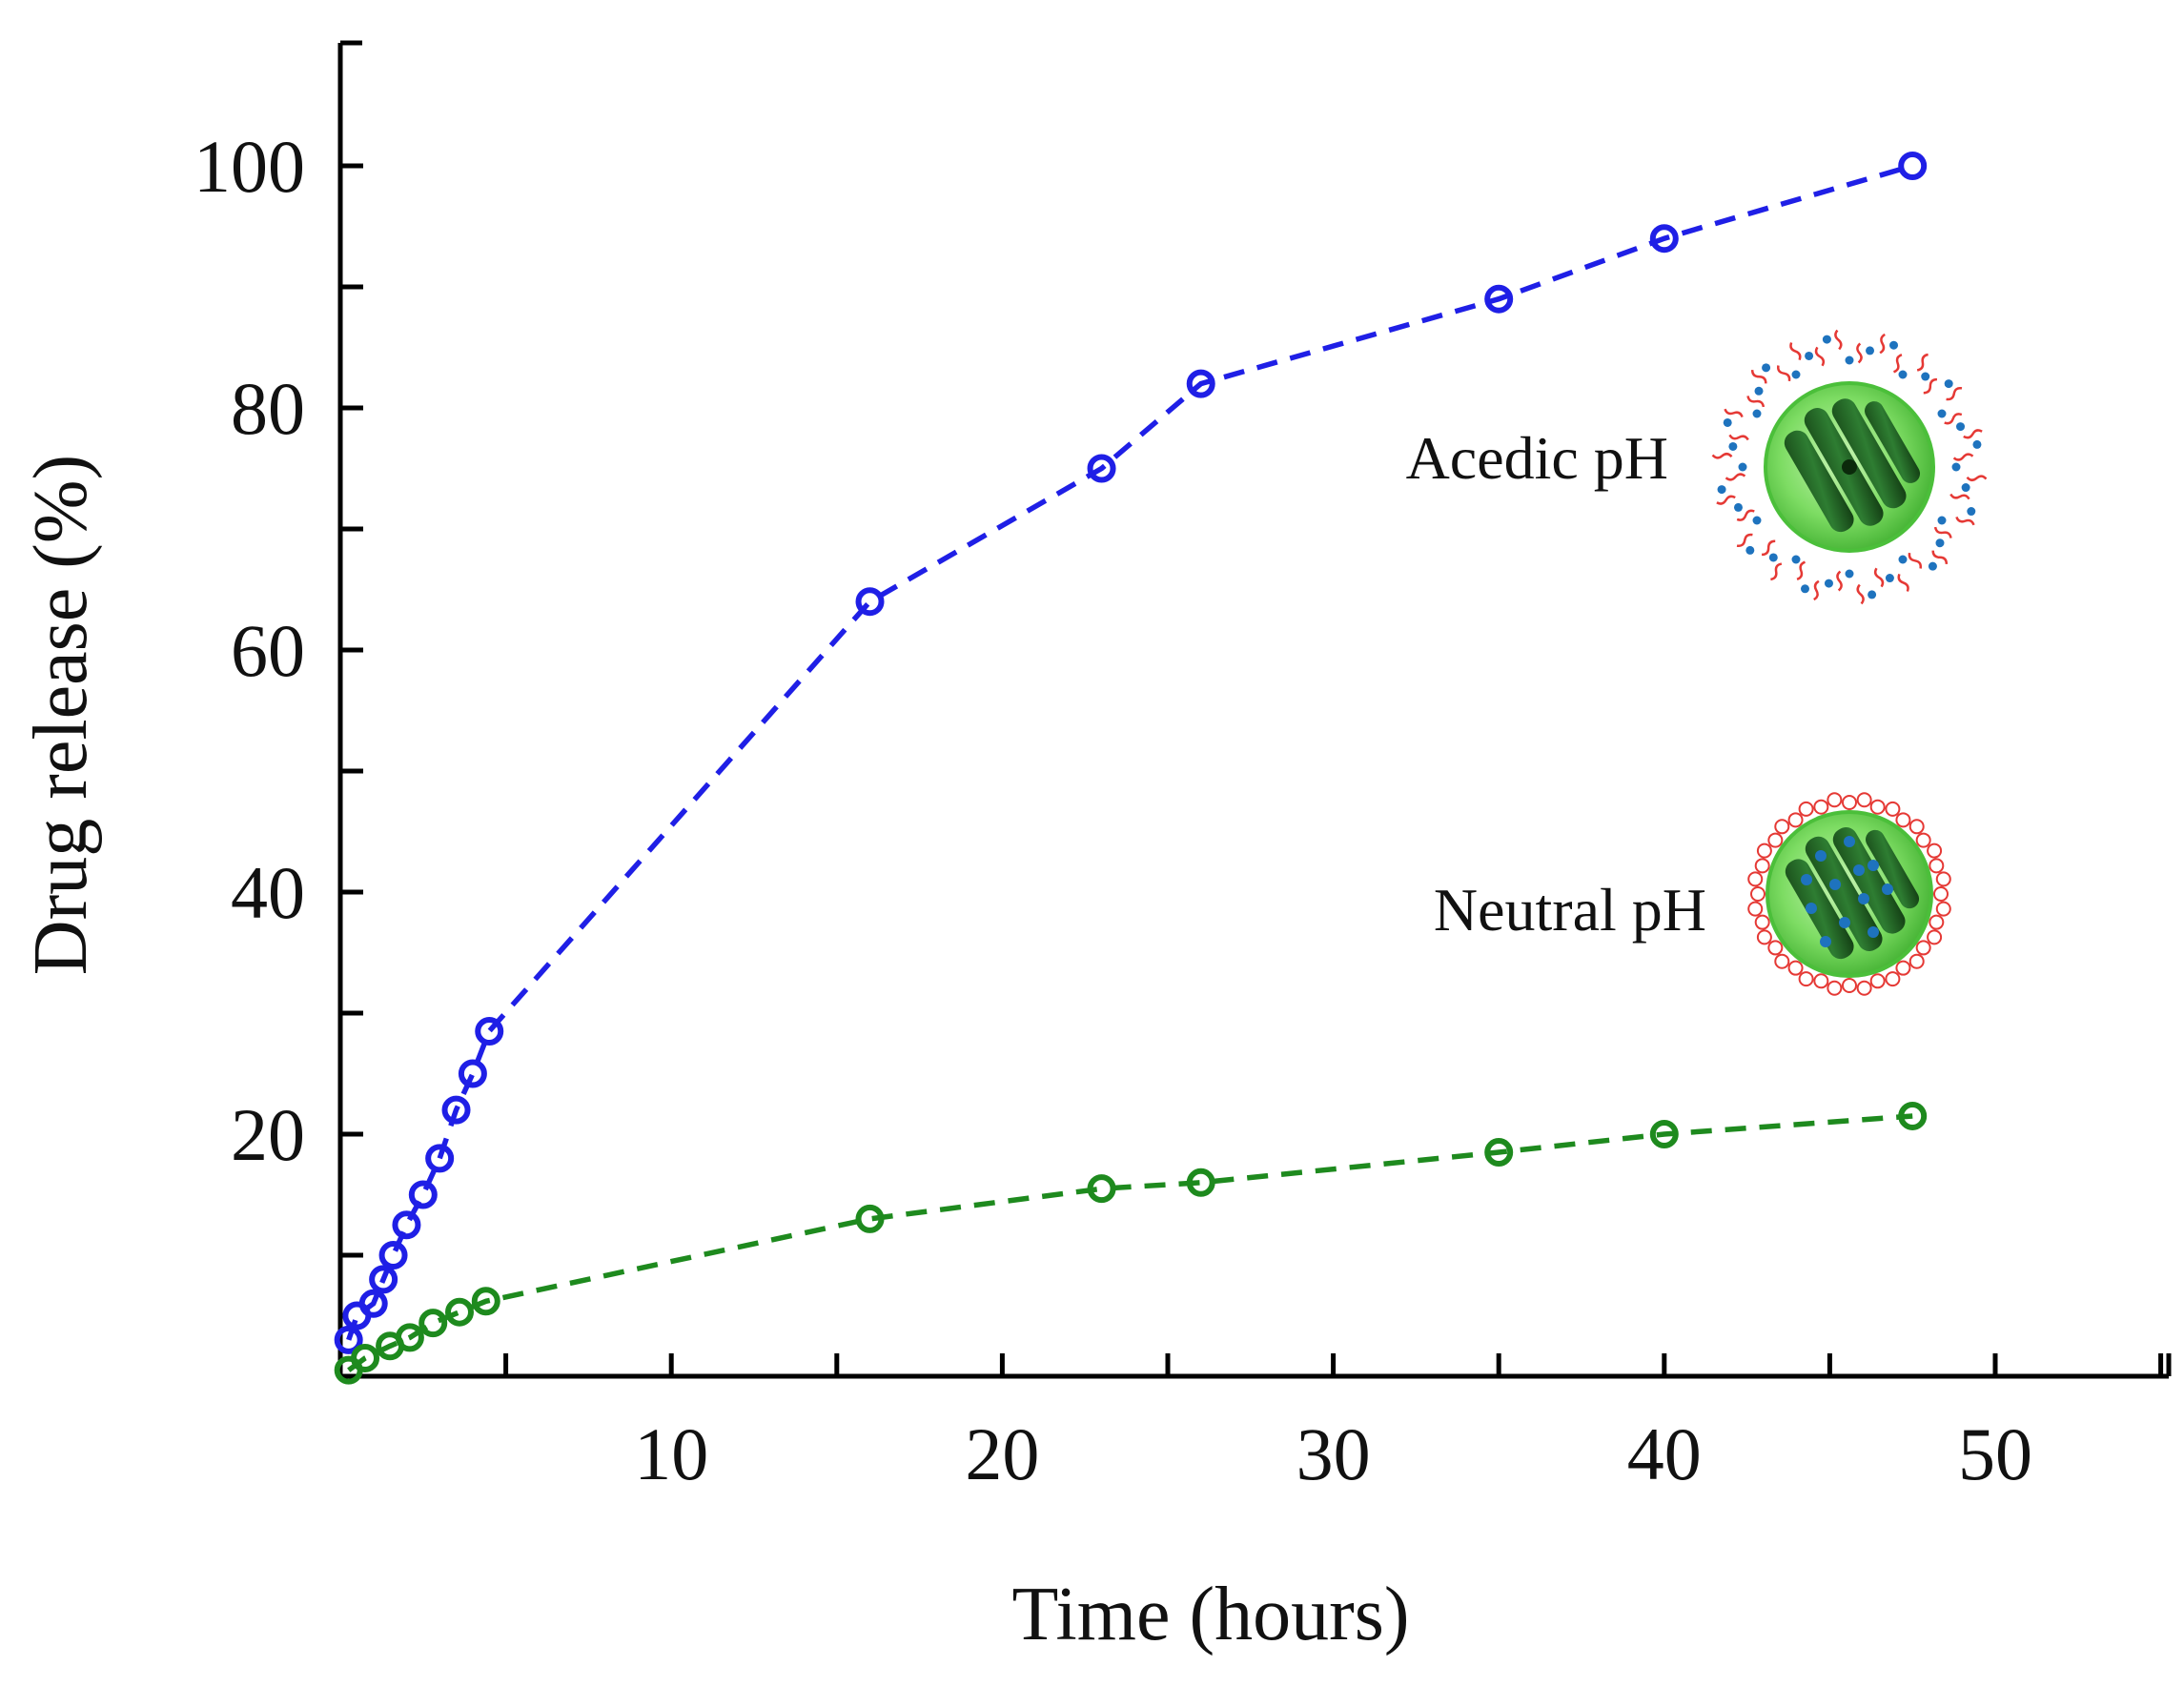 This screenshot has width=2184, height=1706. What do you see at coordinates (1570, 910) in the screenshot?
I see `annotation-neutral-label: Neutral pH` at bounding box center [1570, 910].